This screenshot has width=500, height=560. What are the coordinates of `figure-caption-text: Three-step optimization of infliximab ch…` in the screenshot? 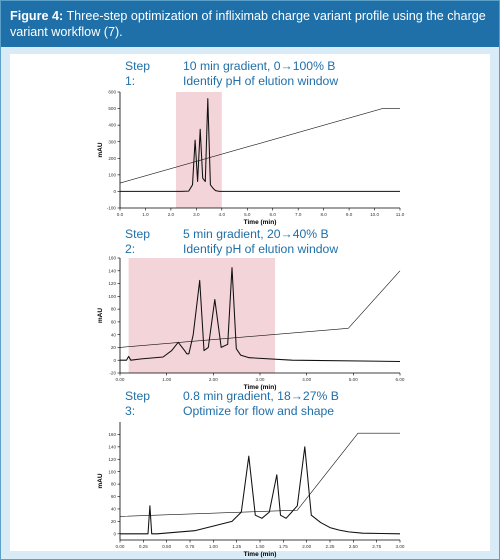 It's located at (248, 24).